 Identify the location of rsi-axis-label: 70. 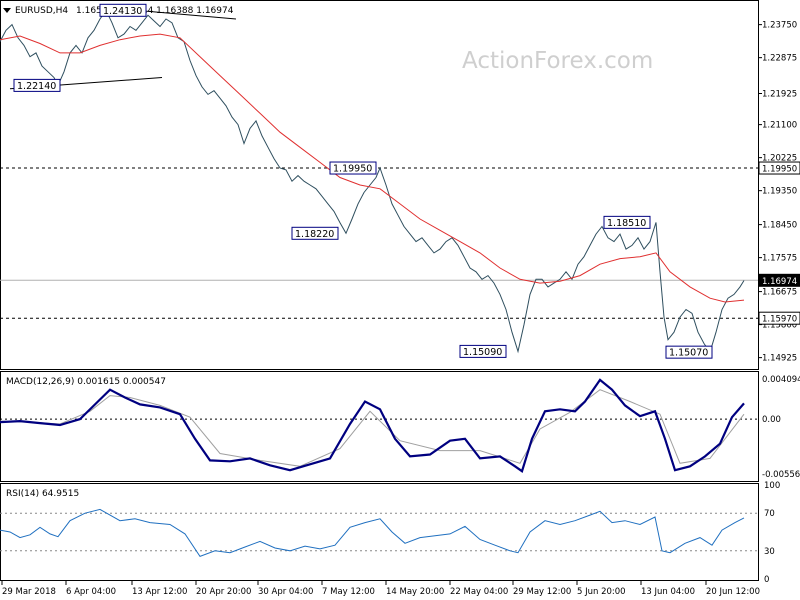
(769, 514).